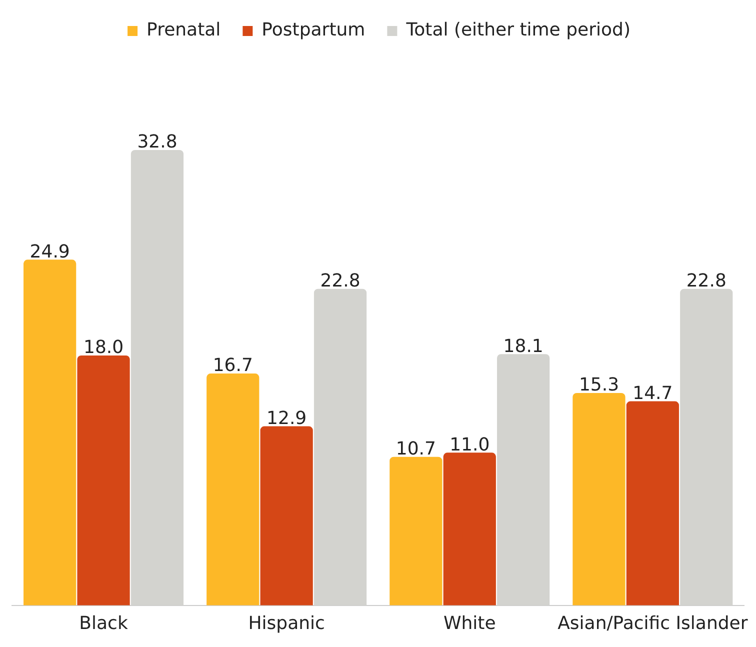 This screenshot has height=647, width=756. Describe the element at coordinates (286, 418) in the screenshot. I see `data-label: 12.9` at that location.